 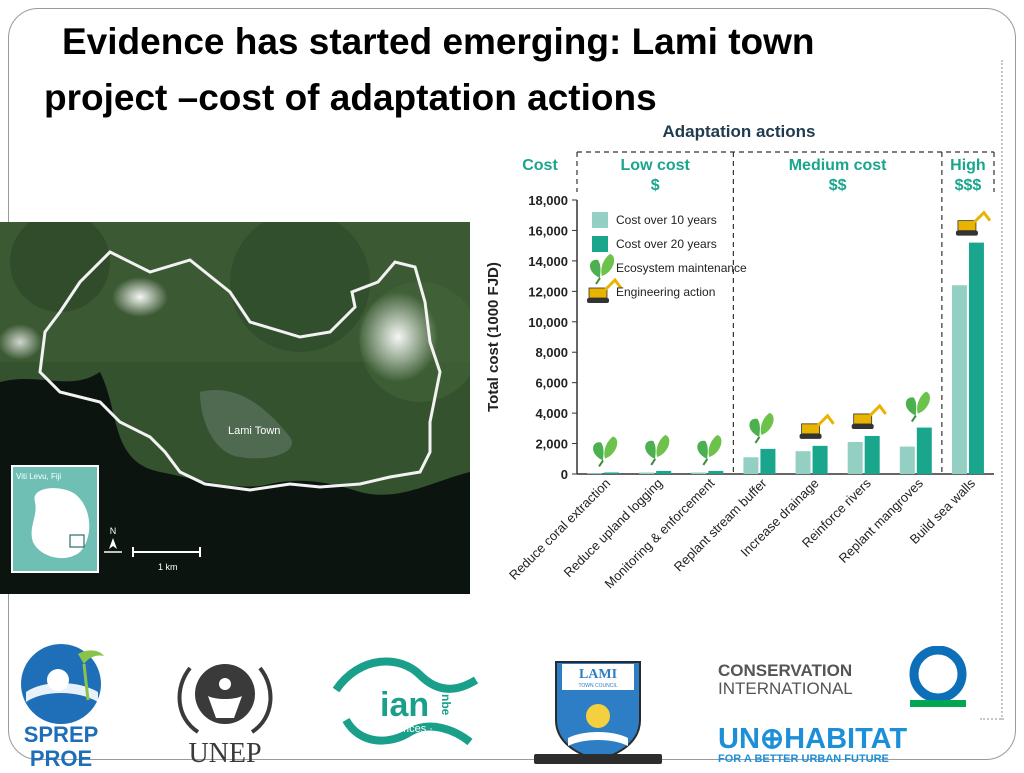 I want to click on cost-header-label: Cost, so click(x=540, y=165).